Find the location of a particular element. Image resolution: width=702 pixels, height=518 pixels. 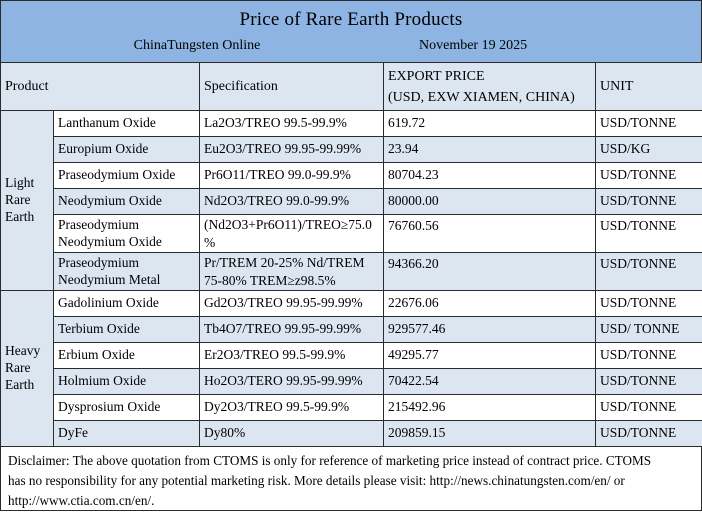

group-label-line1: Light is located at coordinates (20, 183).